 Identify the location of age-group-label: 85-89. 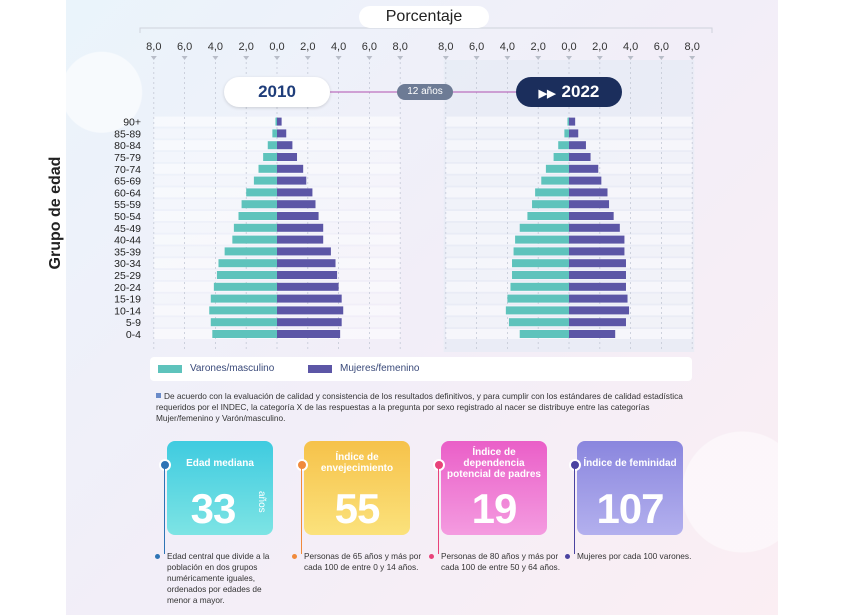
(127, 134).